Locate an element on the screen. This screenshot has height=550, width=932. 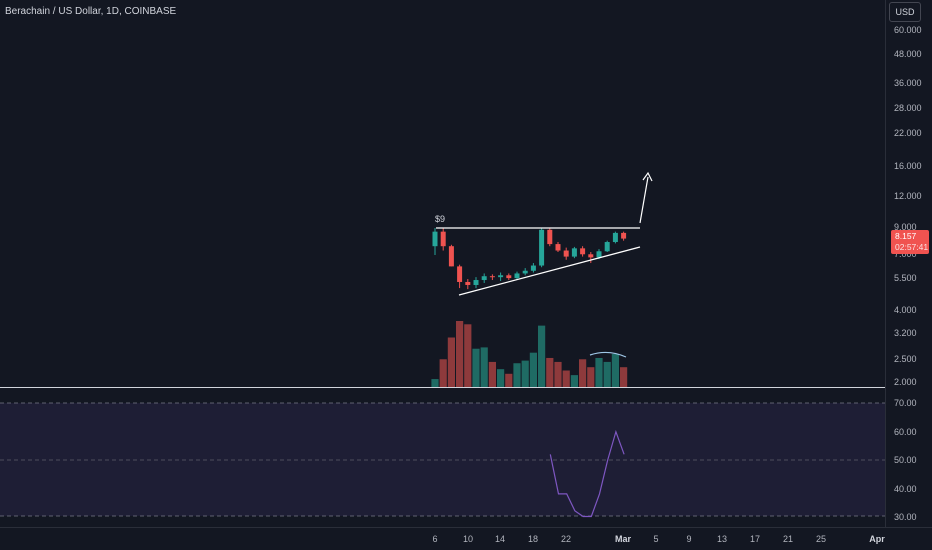
time-label: 9 is located at coordinates (688, 539).